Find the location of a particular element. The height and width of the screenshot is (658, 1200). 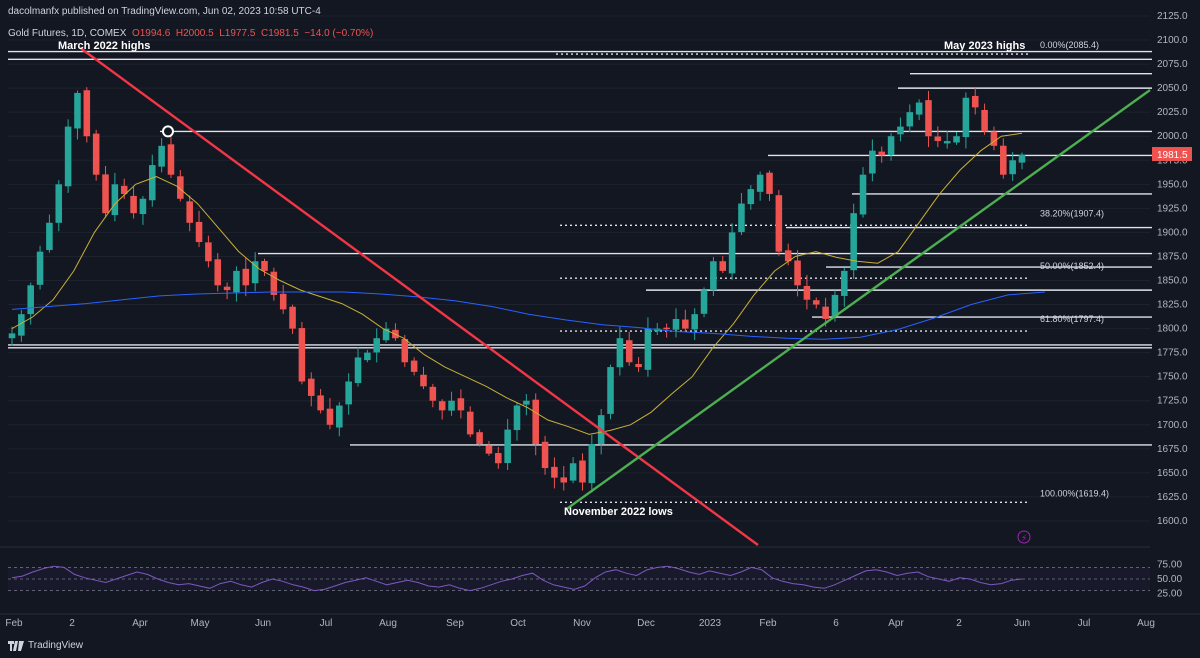

rsi-line is located at coordinates (517, 578).